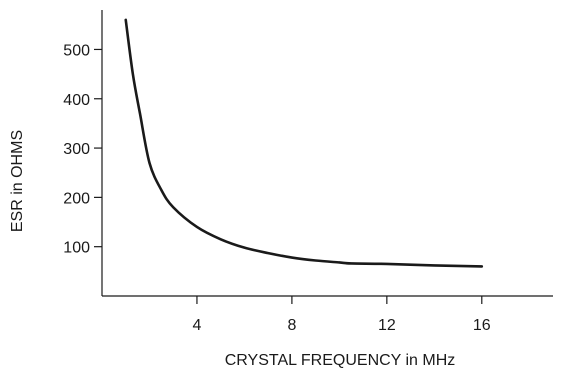  I want to click on y-tick-label-300: 300, so click(76, 149).